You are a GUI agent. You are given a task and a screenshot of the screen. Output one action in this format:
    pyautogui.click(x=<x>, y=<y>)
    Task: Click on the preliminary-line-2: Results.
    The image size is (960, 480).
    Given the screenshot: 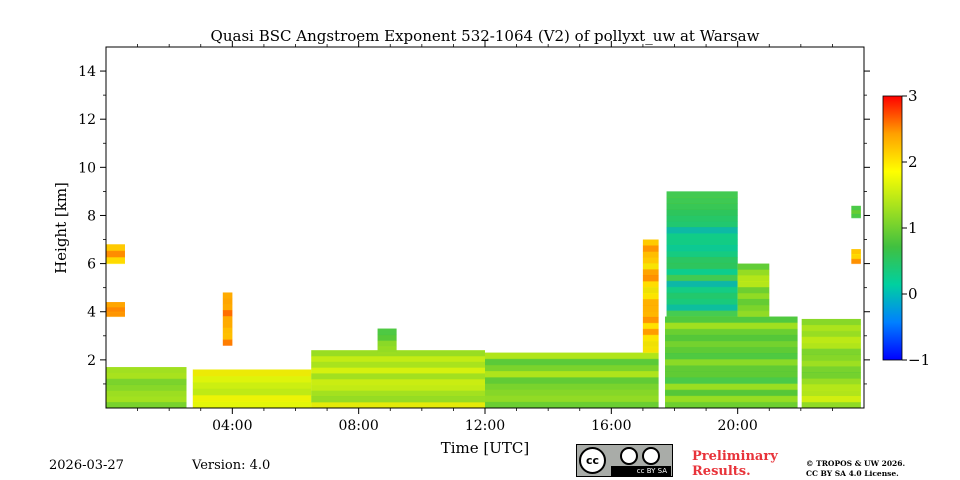 What is the action you would take?
    pyautogui.click(x=721, y=471)
    